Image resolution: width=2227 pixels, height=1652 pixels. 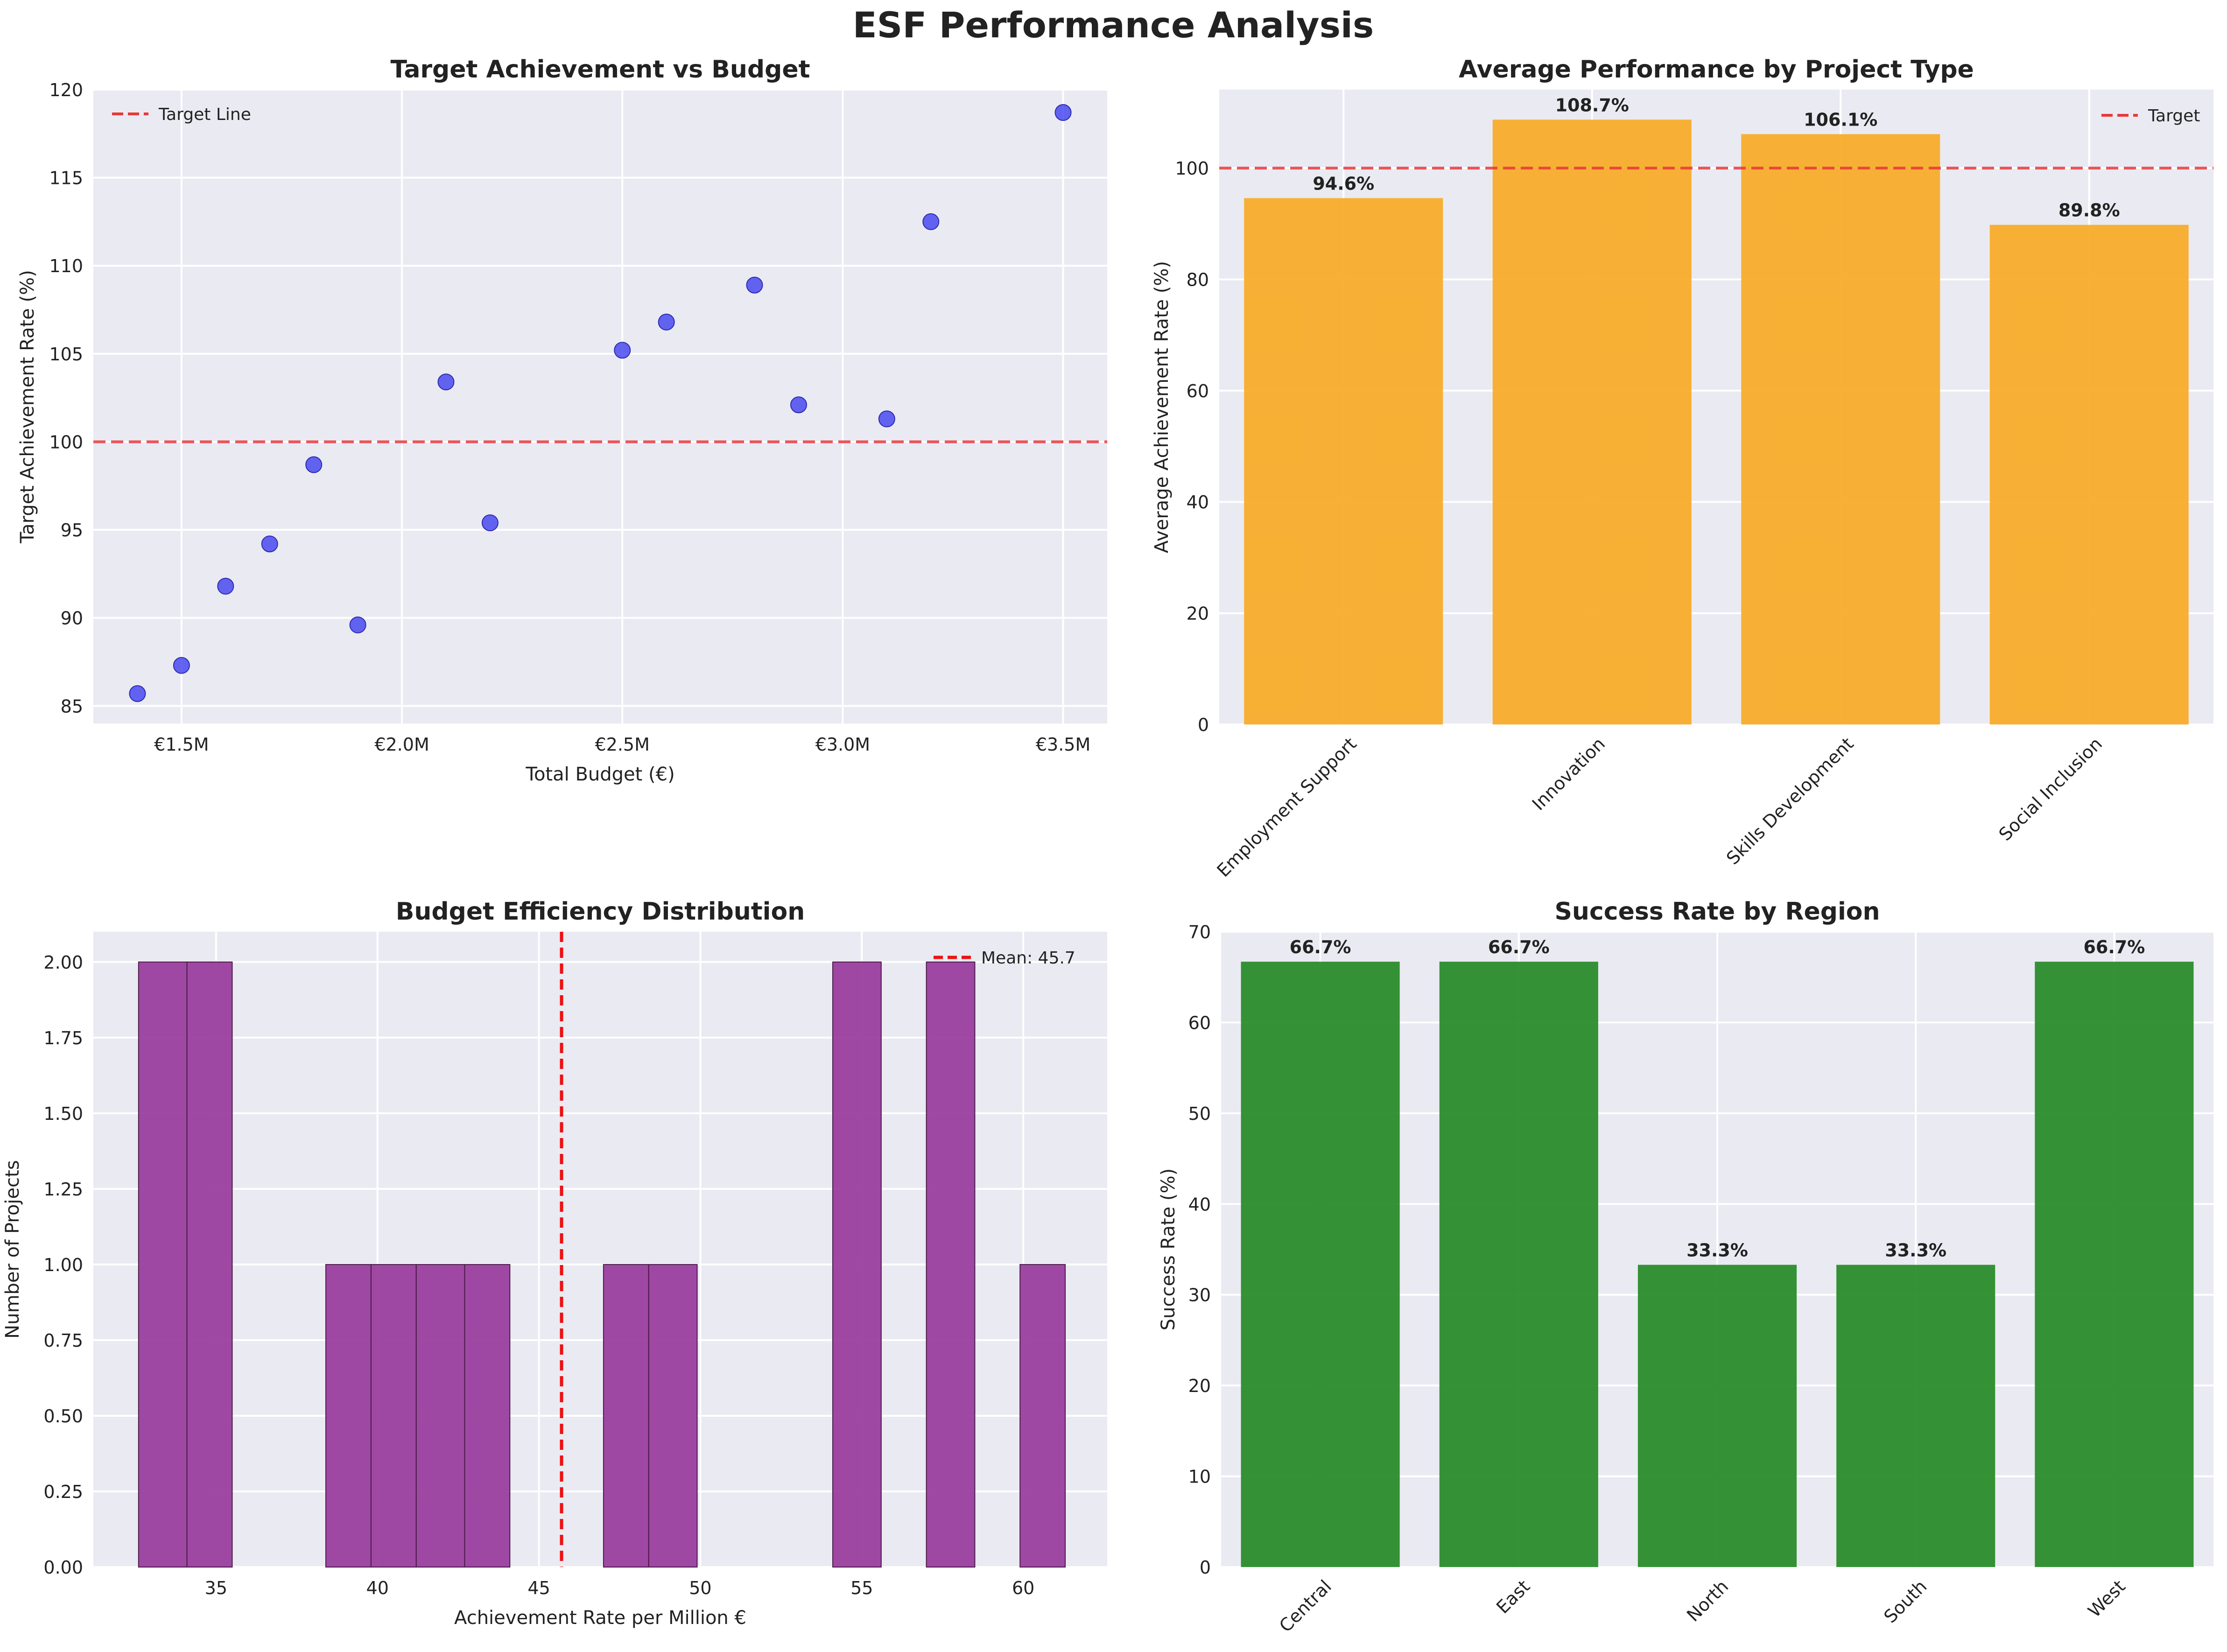 I want to click on y-tick-label: 10, so click(x=1199, y=1477).